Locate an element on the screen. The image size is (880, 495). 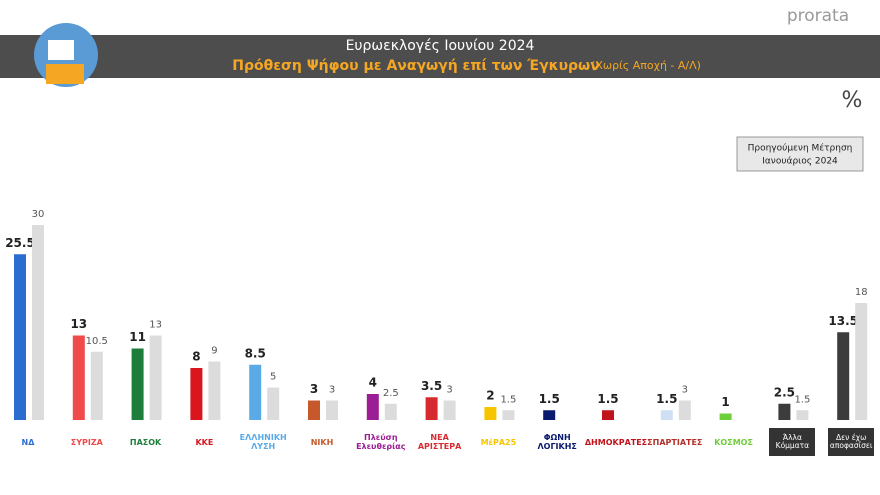
category-label: ΔΗΜΟΚΡΑΤΕΣ is located at coordinates (616, 442).